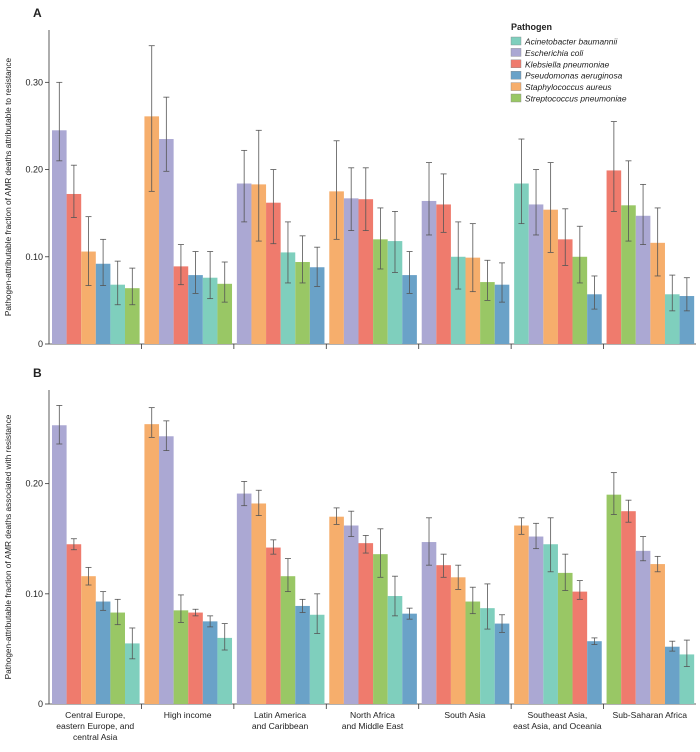 This screenshot has width=700, height=752. What do you see at coordinates (557, 720) in the screenshot?
I see `x-category-label: Southeast Asia, east Asia, and Oceania` at bounding box center [557, 720].